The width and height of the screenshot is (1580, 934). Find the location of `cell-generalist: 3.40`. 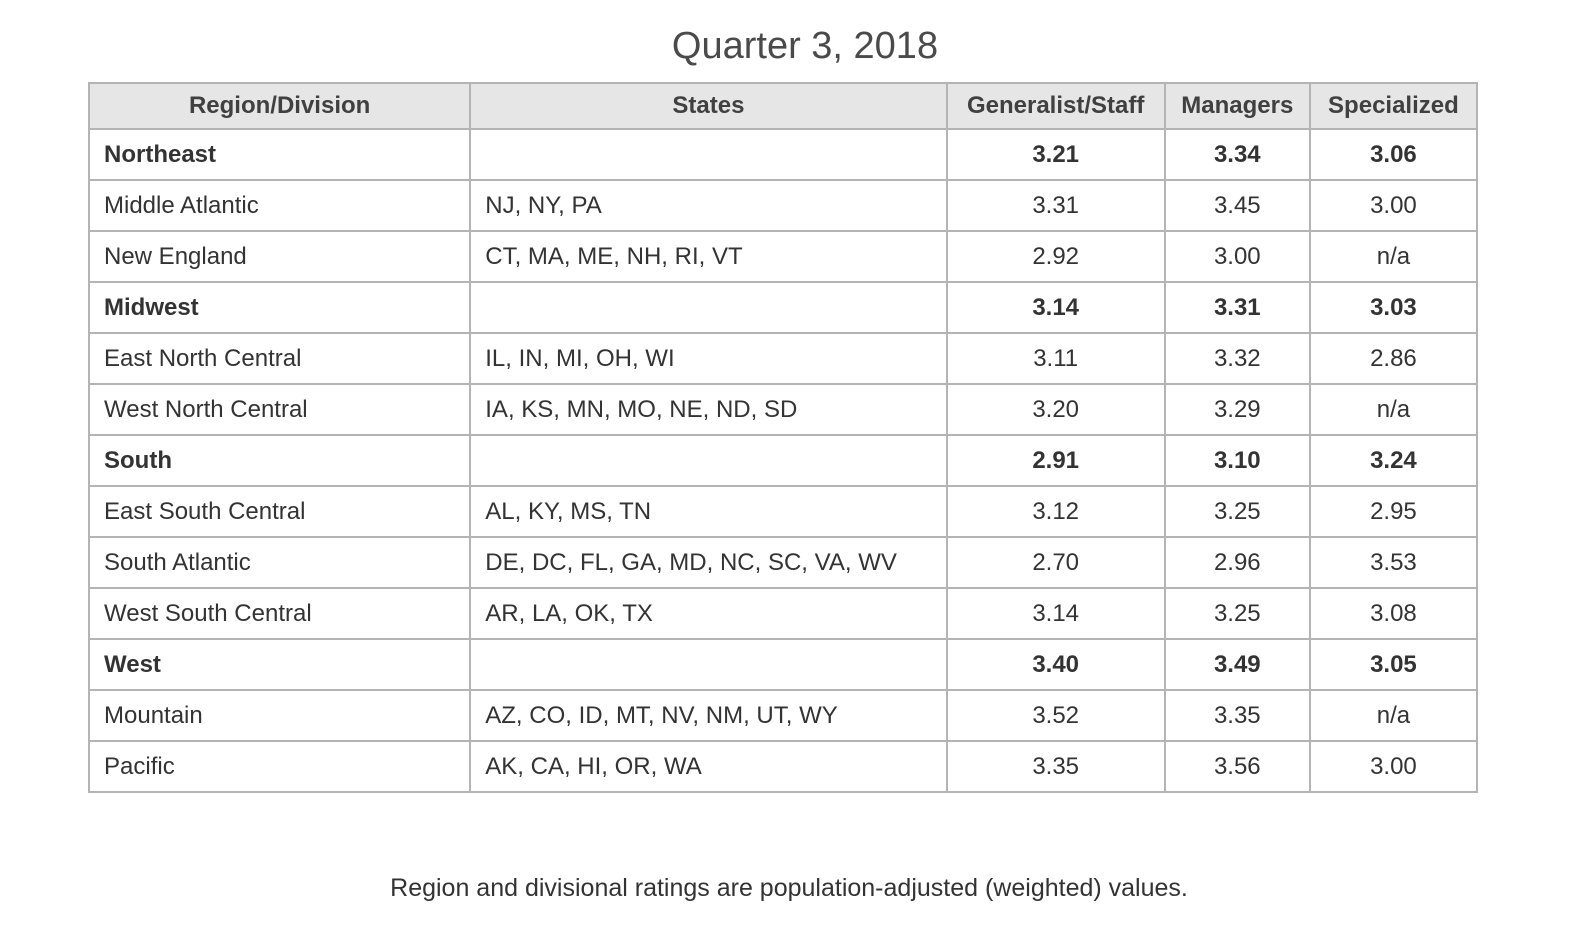

cell-generalist: 3.40 is located at coordinates (1055, 664).